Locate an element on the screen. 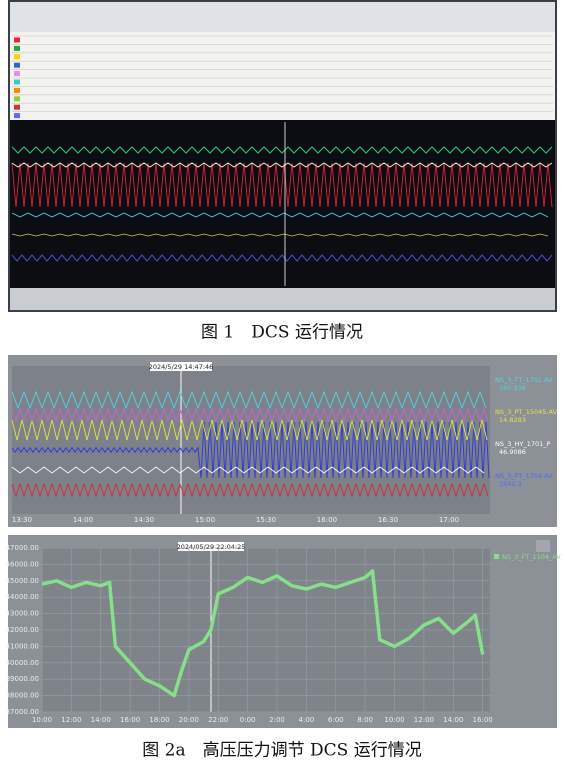  x-tick-label: 18:00 is located at coordinates (159, 720).